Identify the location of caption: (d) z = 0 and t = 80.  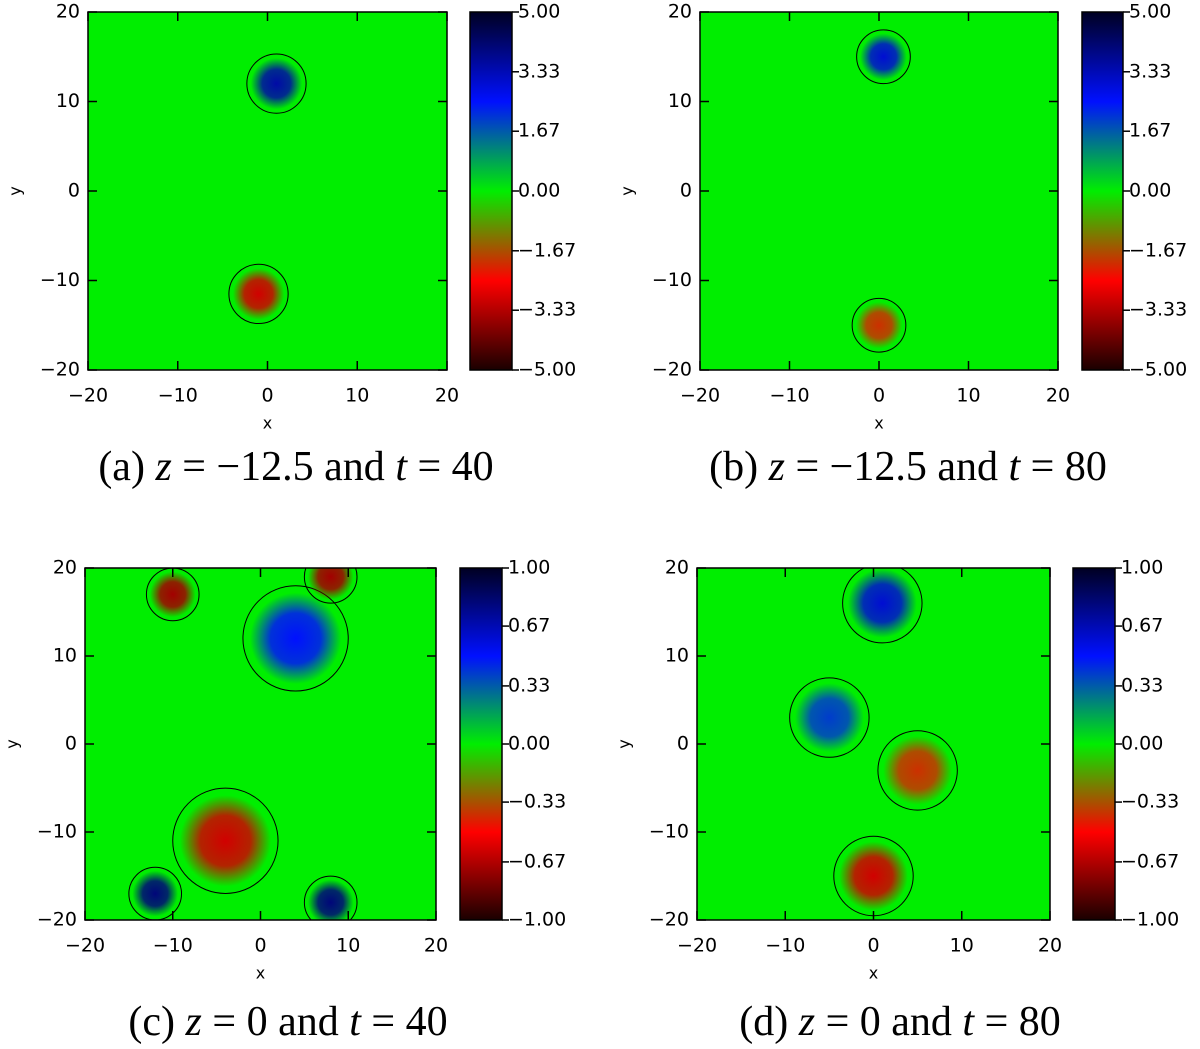
(900, 1022).